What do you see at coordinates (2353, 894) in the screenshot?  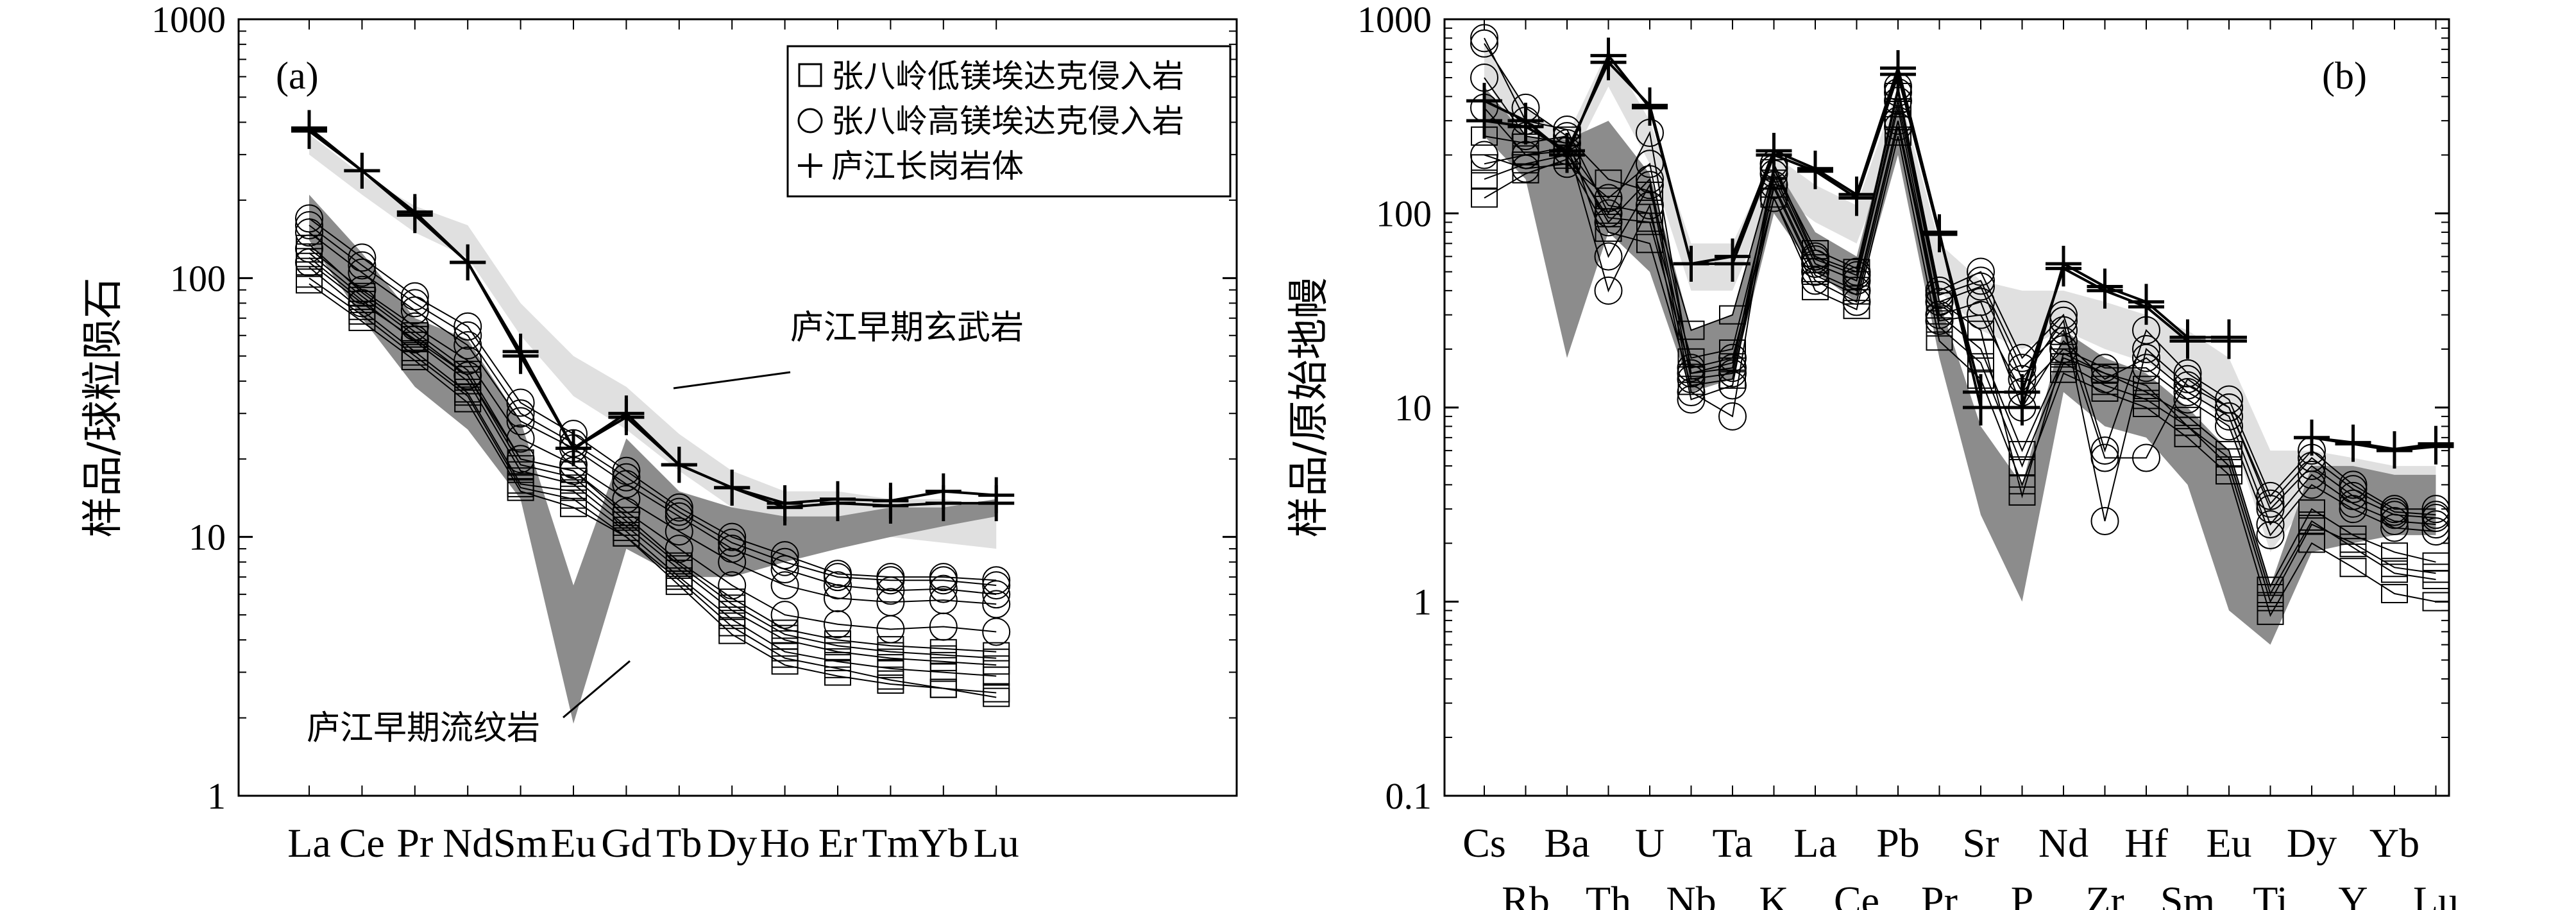 I see `x-tick-label: Y` at bounding box center [2353, 894].